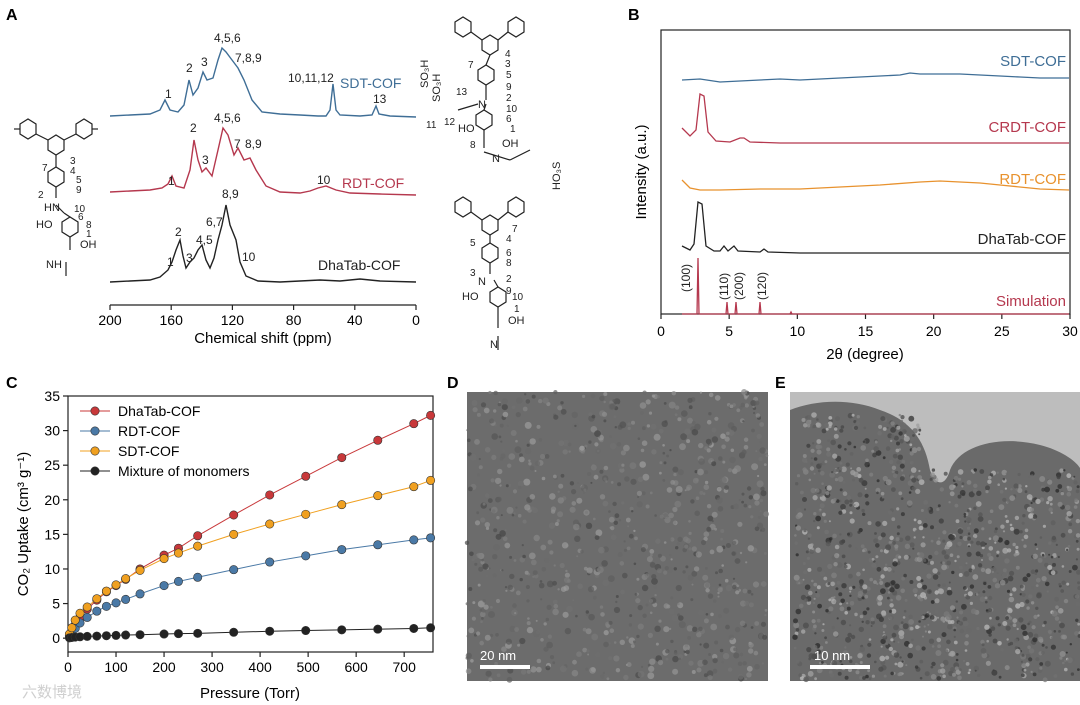 This screenshot has height=705, width=1080. Describe the element at coordinates (518, 297) in the screenshot. I see `svg-text: 10` at that location.